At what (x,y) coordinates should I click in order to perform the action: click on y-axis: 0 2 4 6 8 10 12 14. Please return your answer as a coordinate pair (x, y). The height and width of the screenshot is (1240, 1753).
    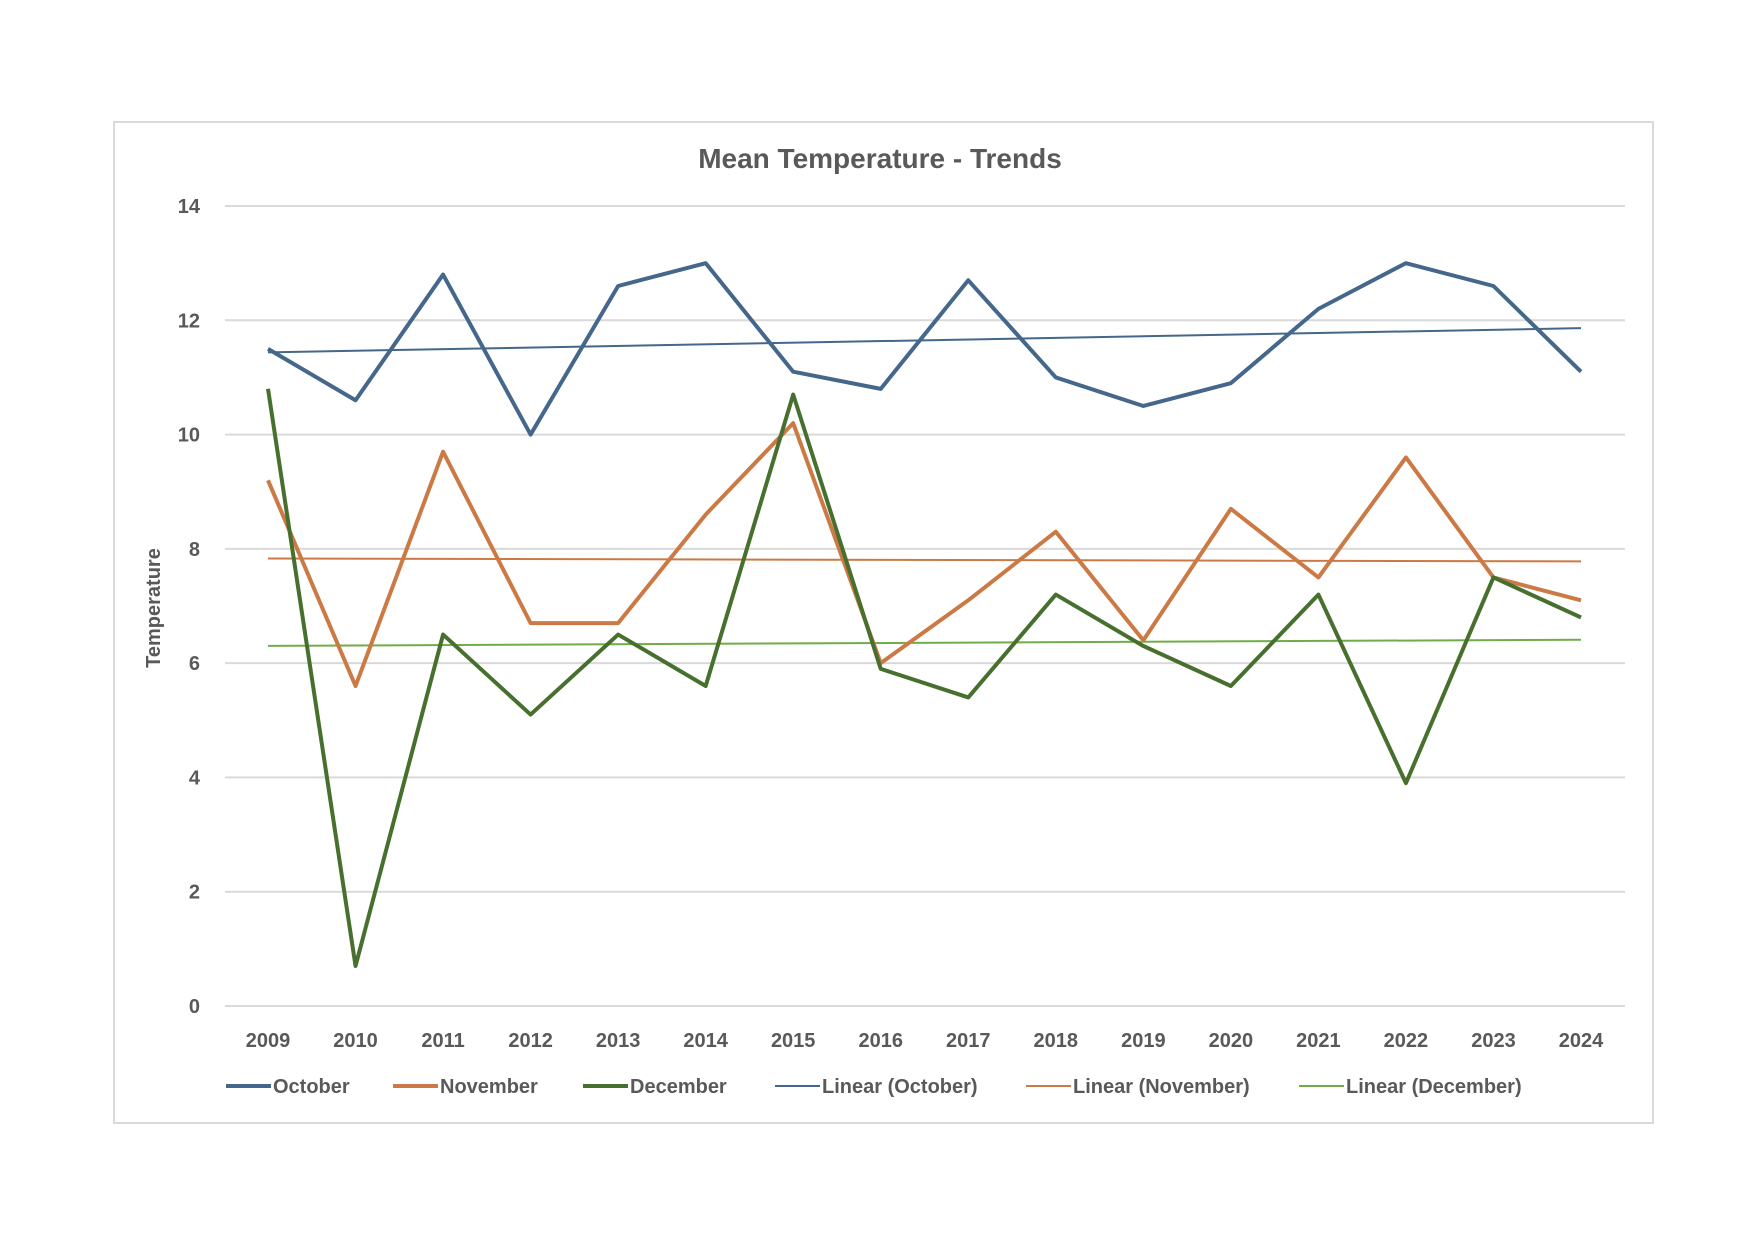
    Looking at the image, I should click on (189, 607).